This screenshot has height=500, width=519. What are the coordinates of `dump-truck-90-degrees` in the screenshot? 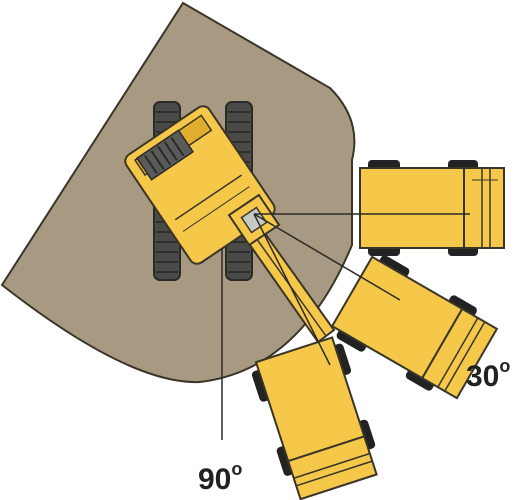 It's located at (314, 418).